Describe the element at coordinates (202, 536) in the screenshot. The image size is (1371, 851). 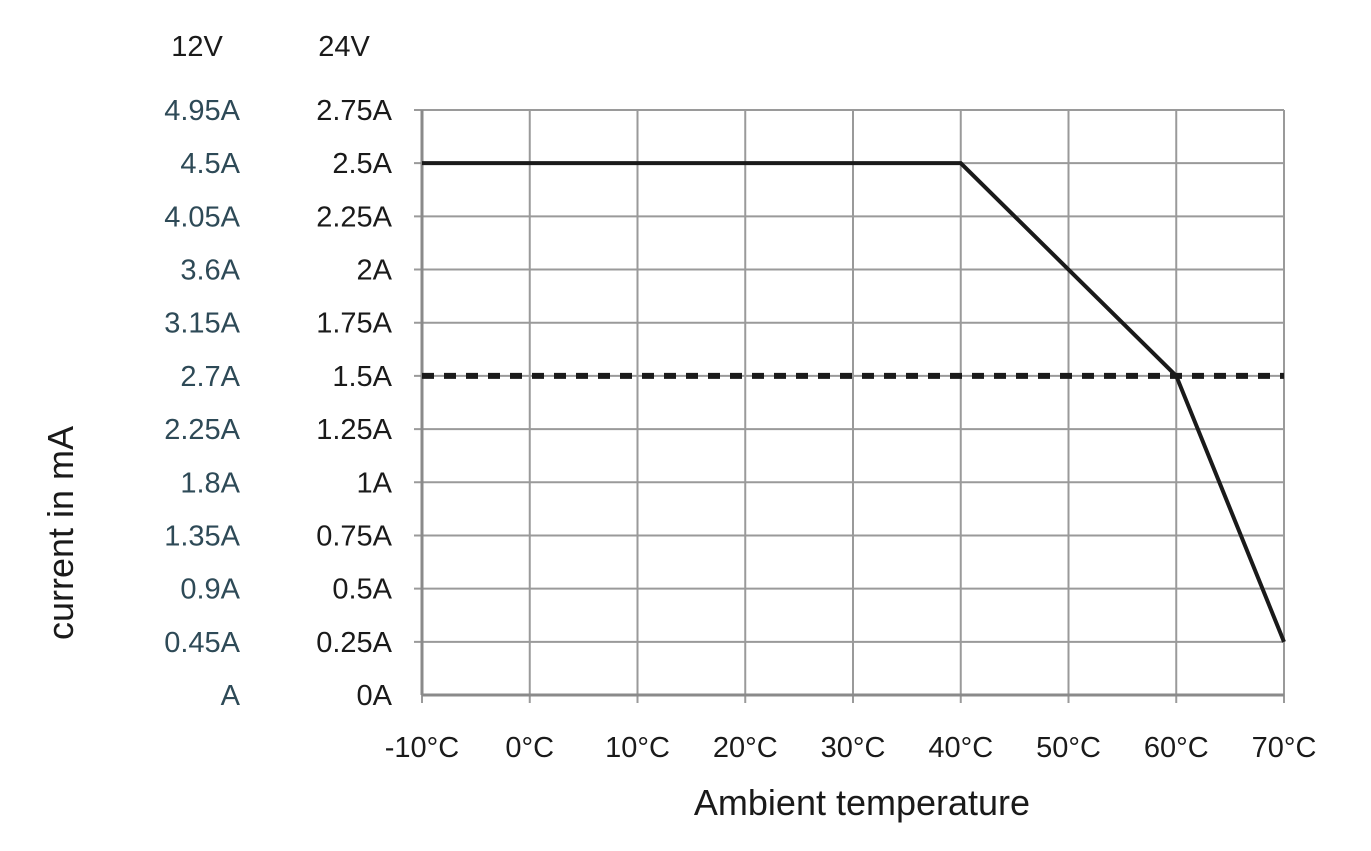
I see `y-tick-label-12v: 1.35A` at that location.